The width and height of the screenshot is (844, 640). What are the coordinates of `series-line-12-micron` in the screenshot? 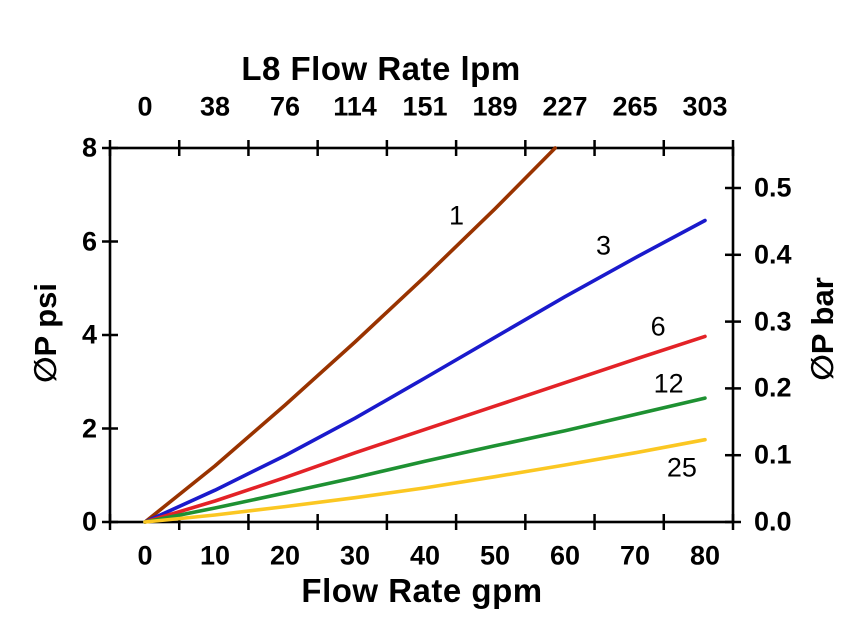 It's located at (425, 460).